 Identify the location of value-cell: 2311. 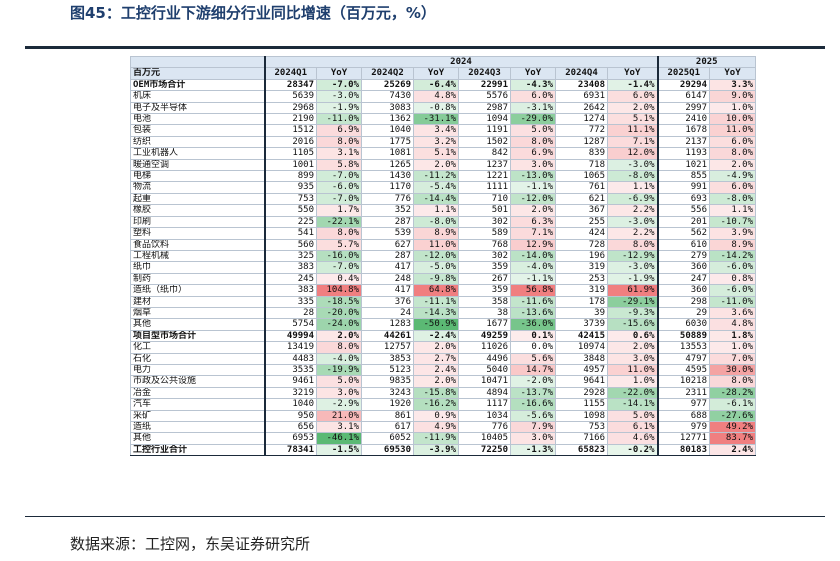
(683, 393).